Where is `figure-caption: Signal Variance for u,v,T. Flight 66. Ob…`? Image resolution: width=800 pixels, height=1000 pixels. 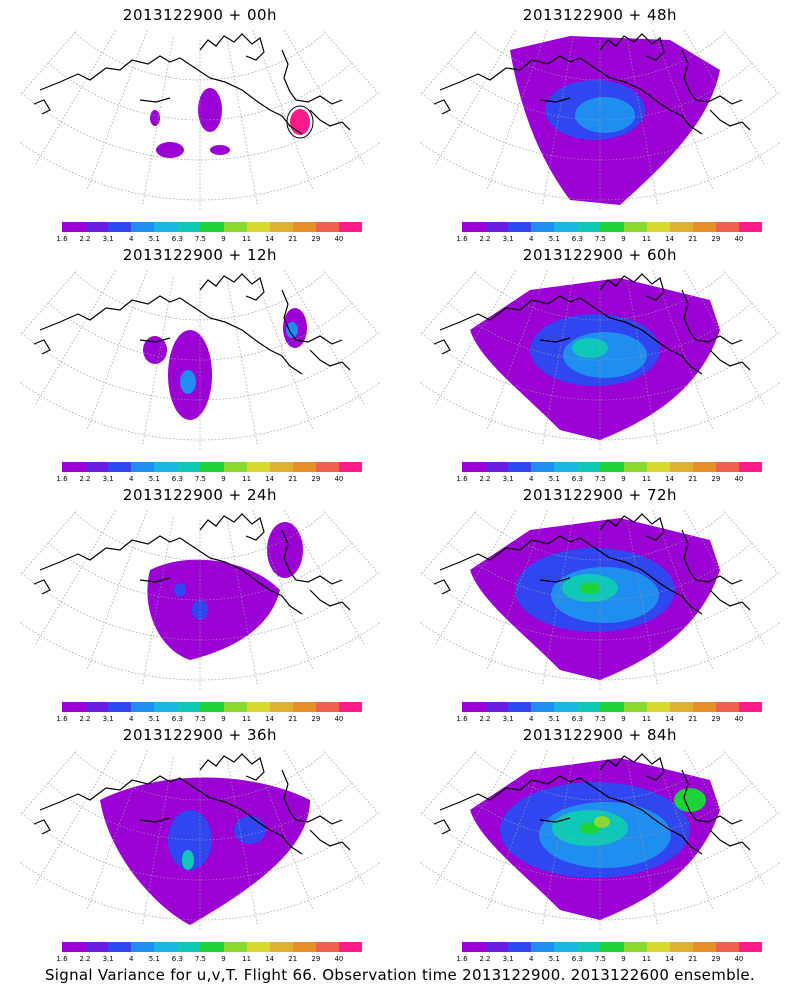
figure-caption: Signal Variance for u,v,T. Flight 66. Ob… is located at coordinates (400, 975).